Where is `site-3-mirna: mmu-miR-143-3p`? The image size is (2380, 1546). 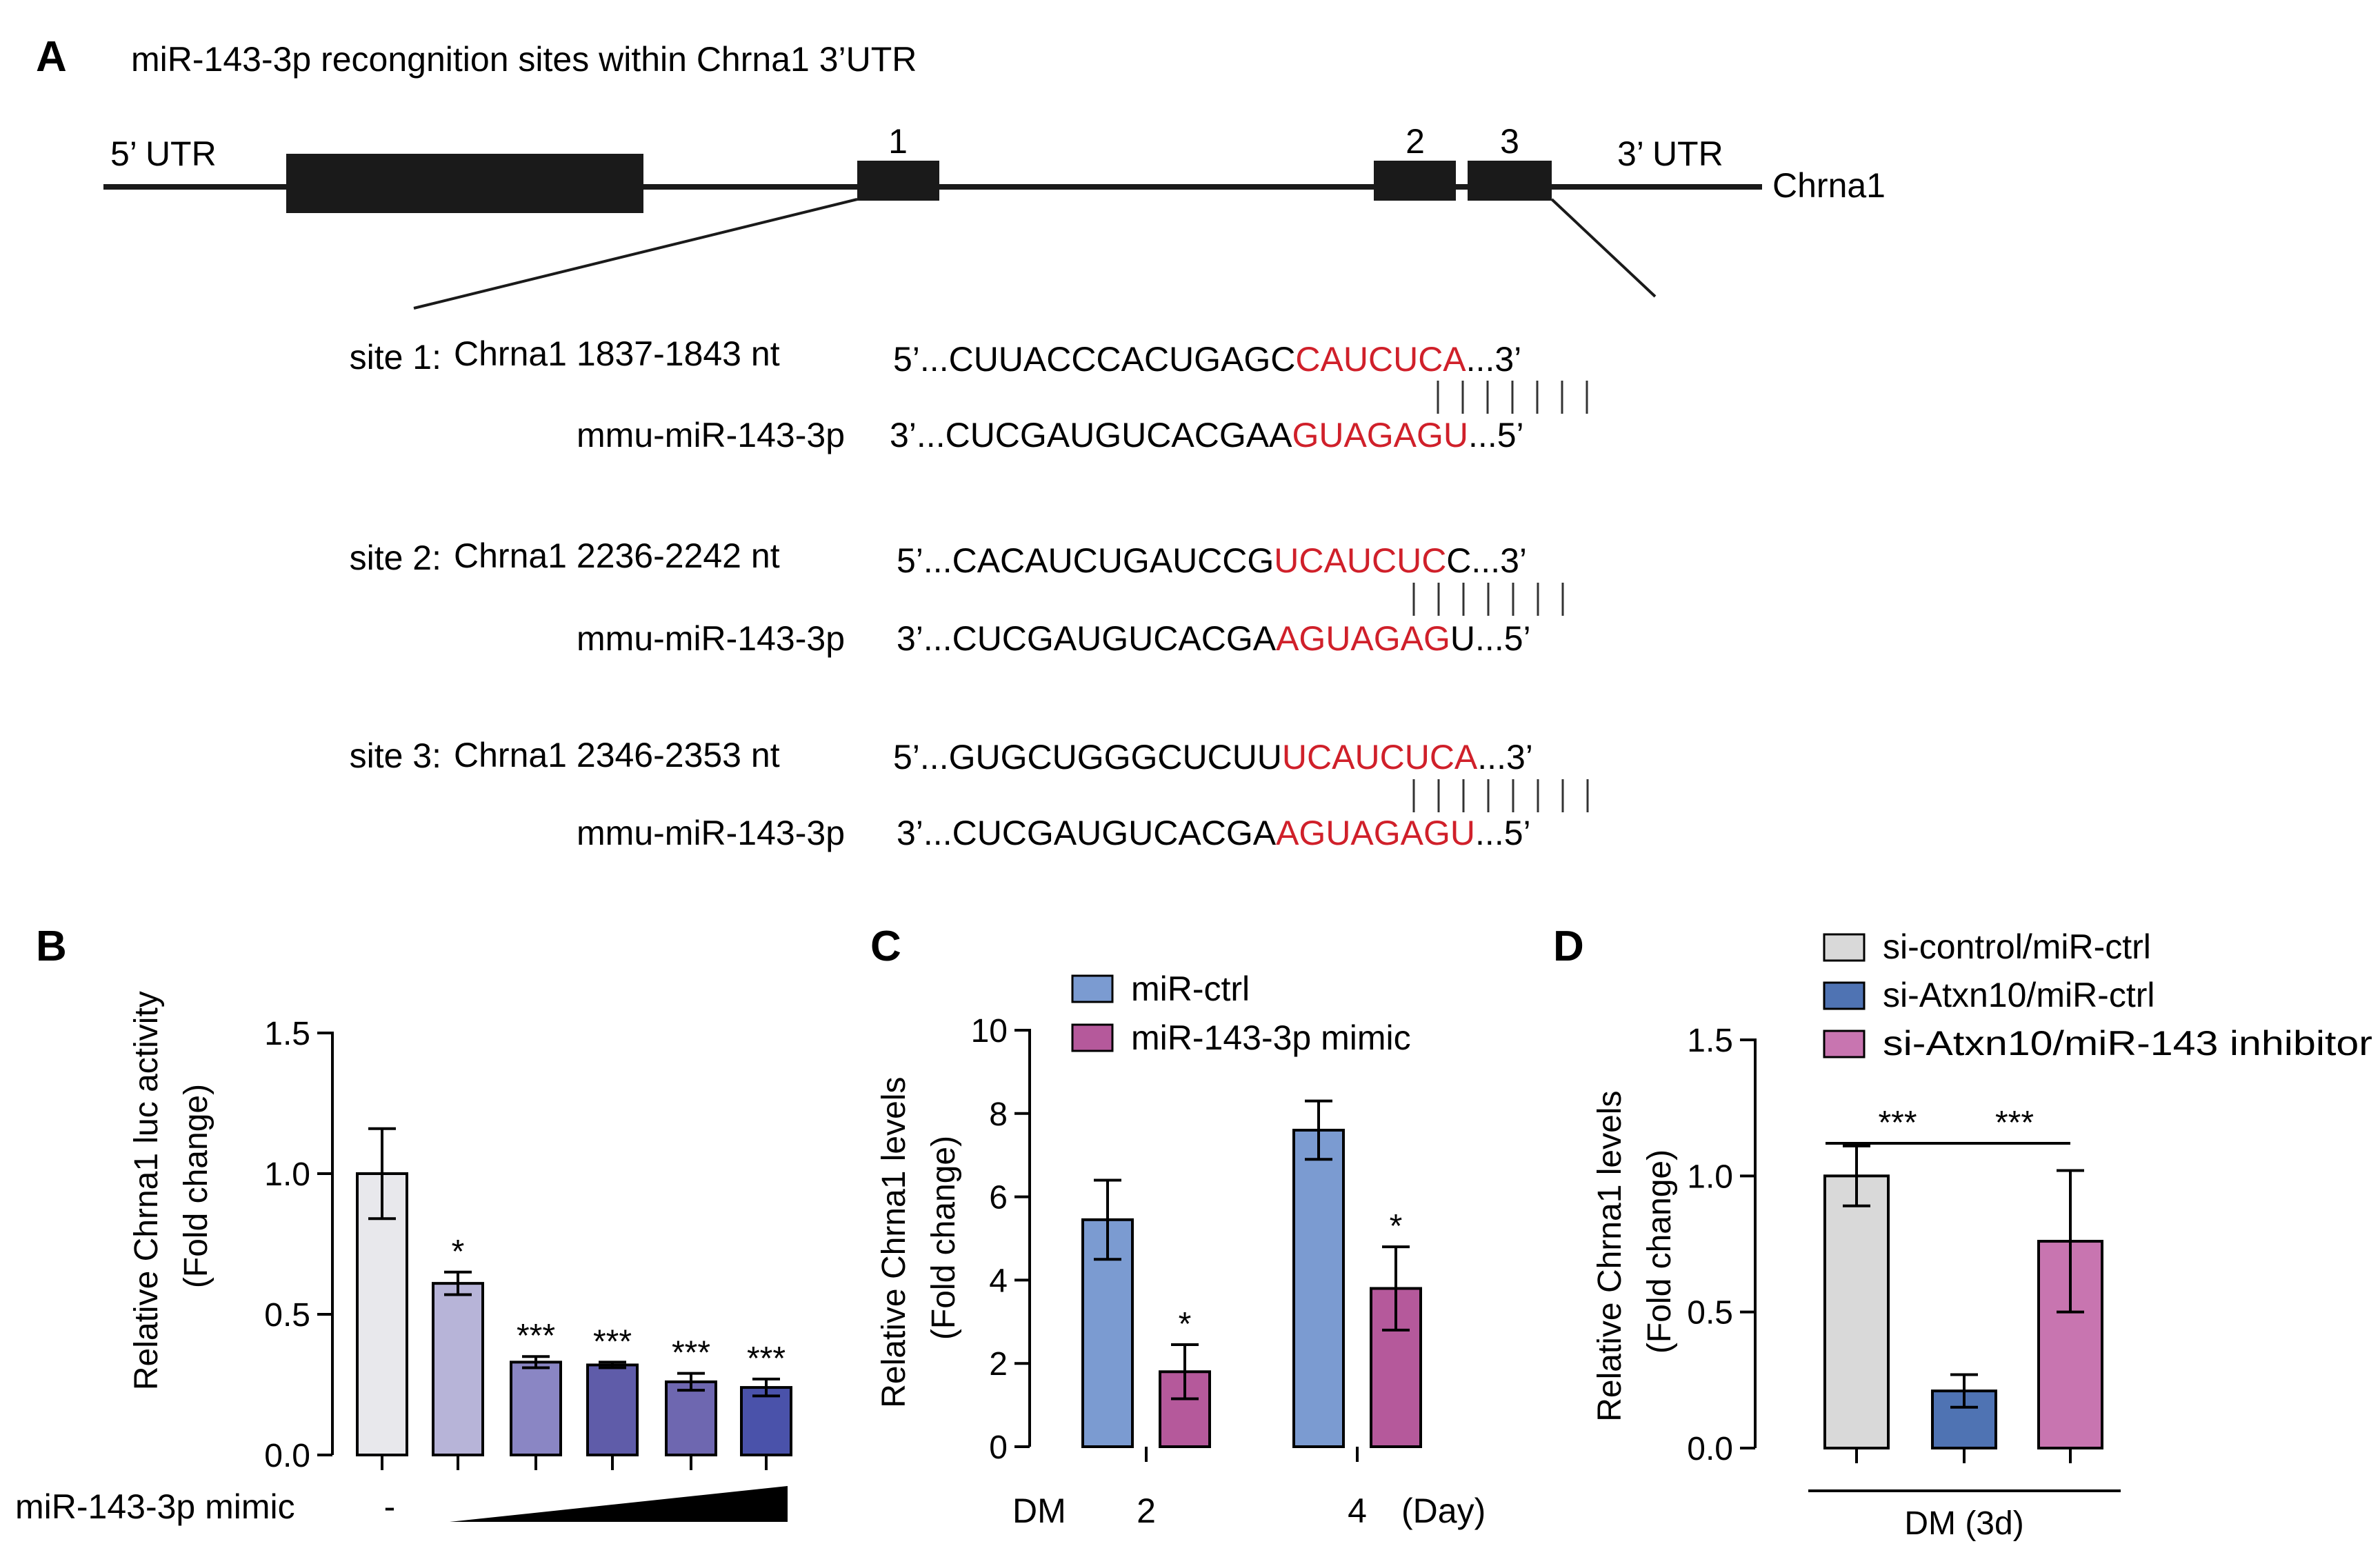 site-3-mirna: mmu-miR-143-3p is located at coordinates (711, 833).